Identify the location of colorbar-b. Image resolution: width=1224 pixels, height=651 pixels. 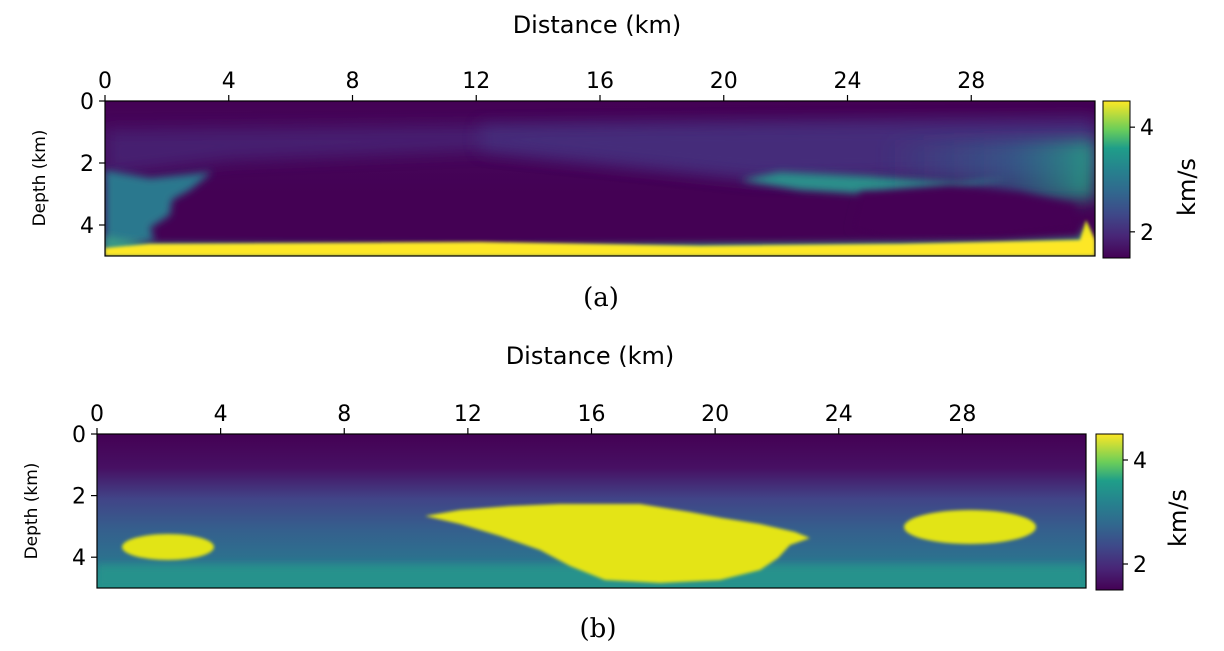
(1109, 512).